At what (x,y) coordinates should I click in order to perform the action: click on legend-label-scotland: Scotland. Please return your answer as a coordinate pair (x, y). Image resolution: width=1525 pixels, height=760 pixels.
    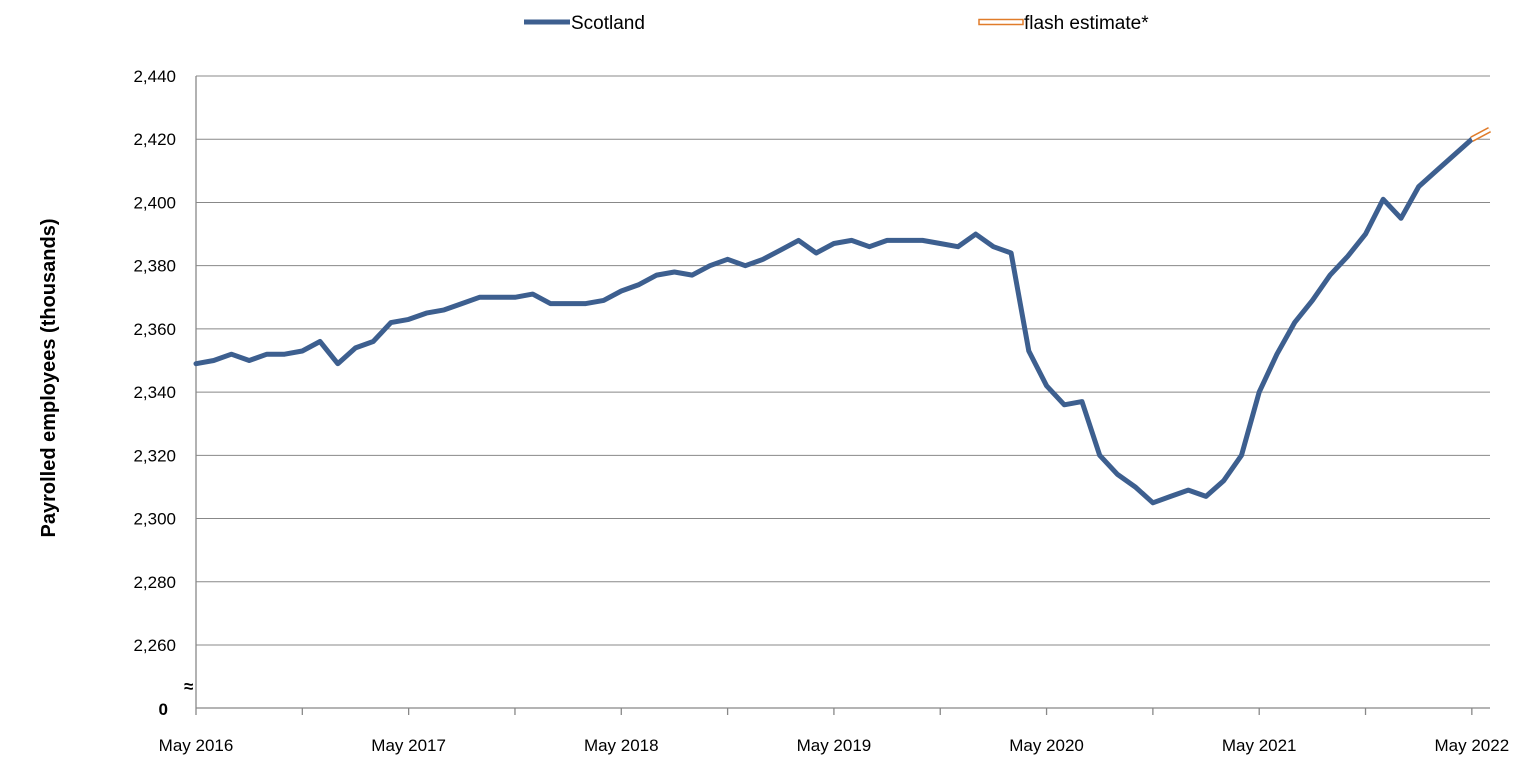
    Looking at the image, I should click on (608, 23).